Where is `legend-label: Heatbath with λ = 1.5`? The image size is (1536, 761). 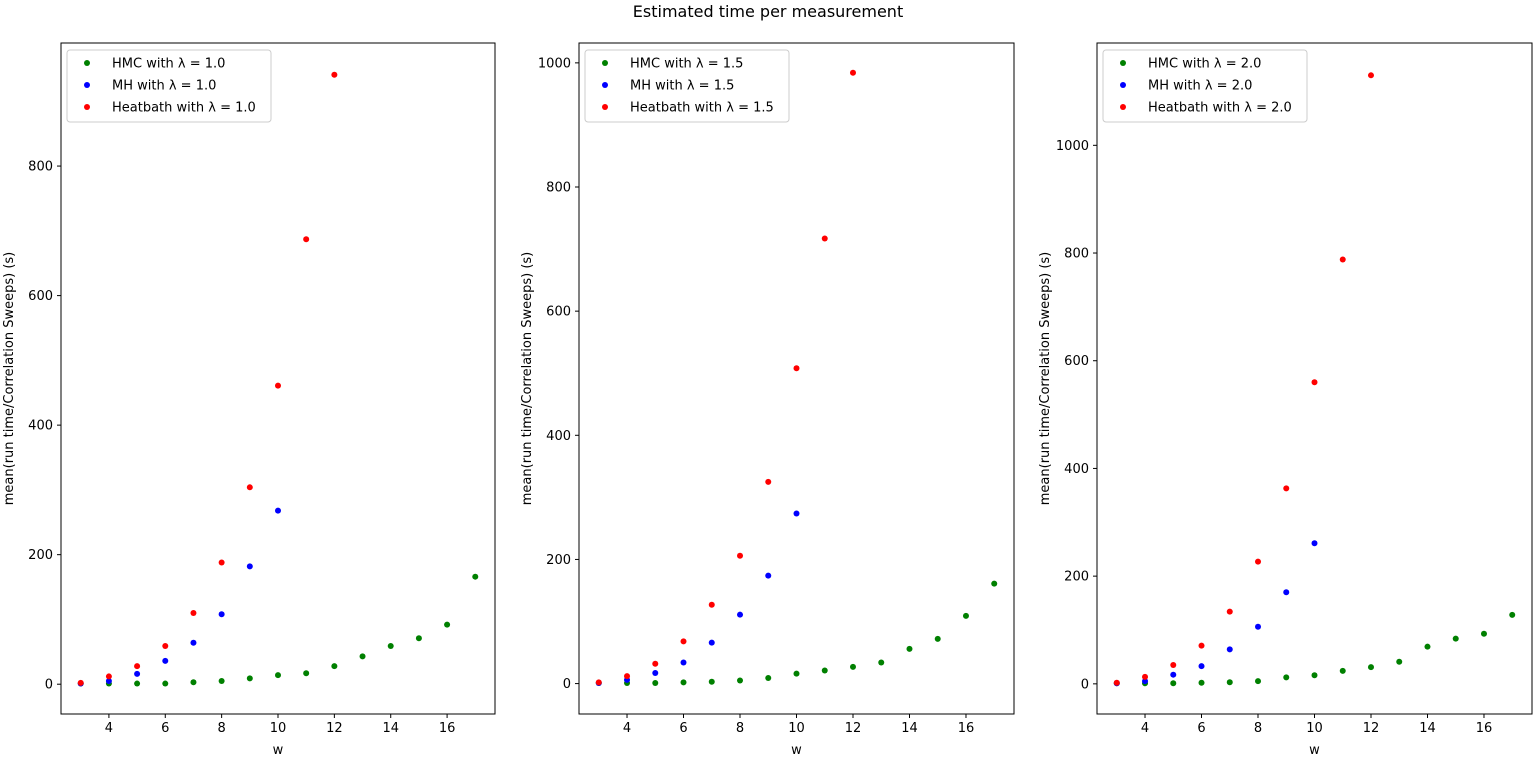 legend-label: Heatbath with λ = 1.5 is located at coordinates (702, 108).